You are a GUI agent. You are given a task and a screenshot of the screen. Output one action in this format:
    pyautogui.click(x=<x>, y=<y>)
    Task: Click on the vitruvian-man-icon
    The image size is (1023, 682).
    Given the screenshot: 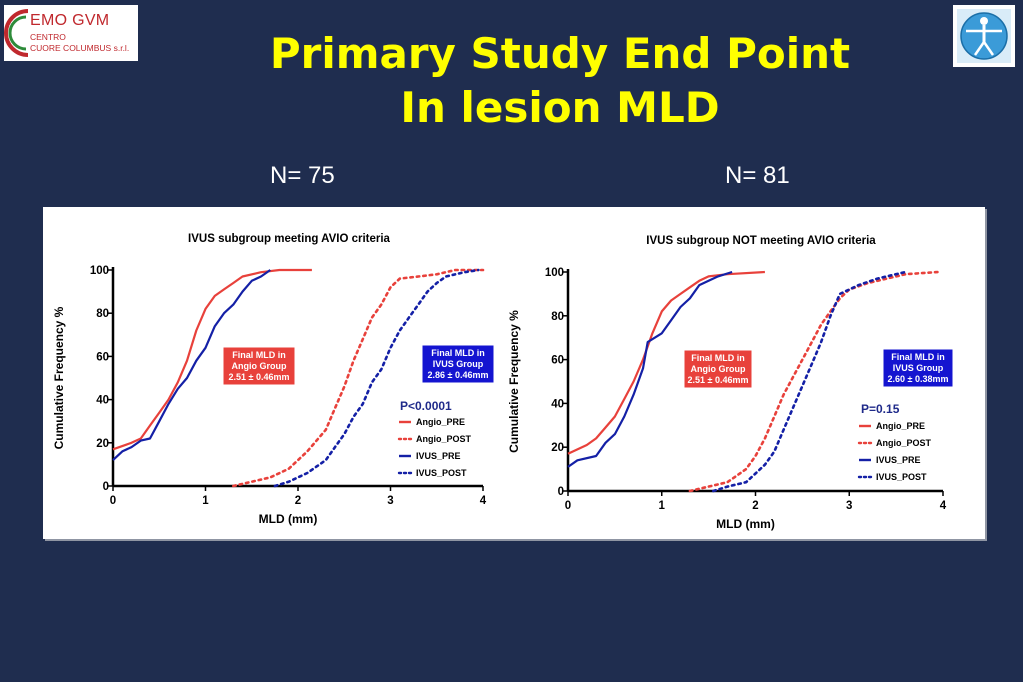 What is the action you would take?
    pyautogui.click(x=984, y=36)
    